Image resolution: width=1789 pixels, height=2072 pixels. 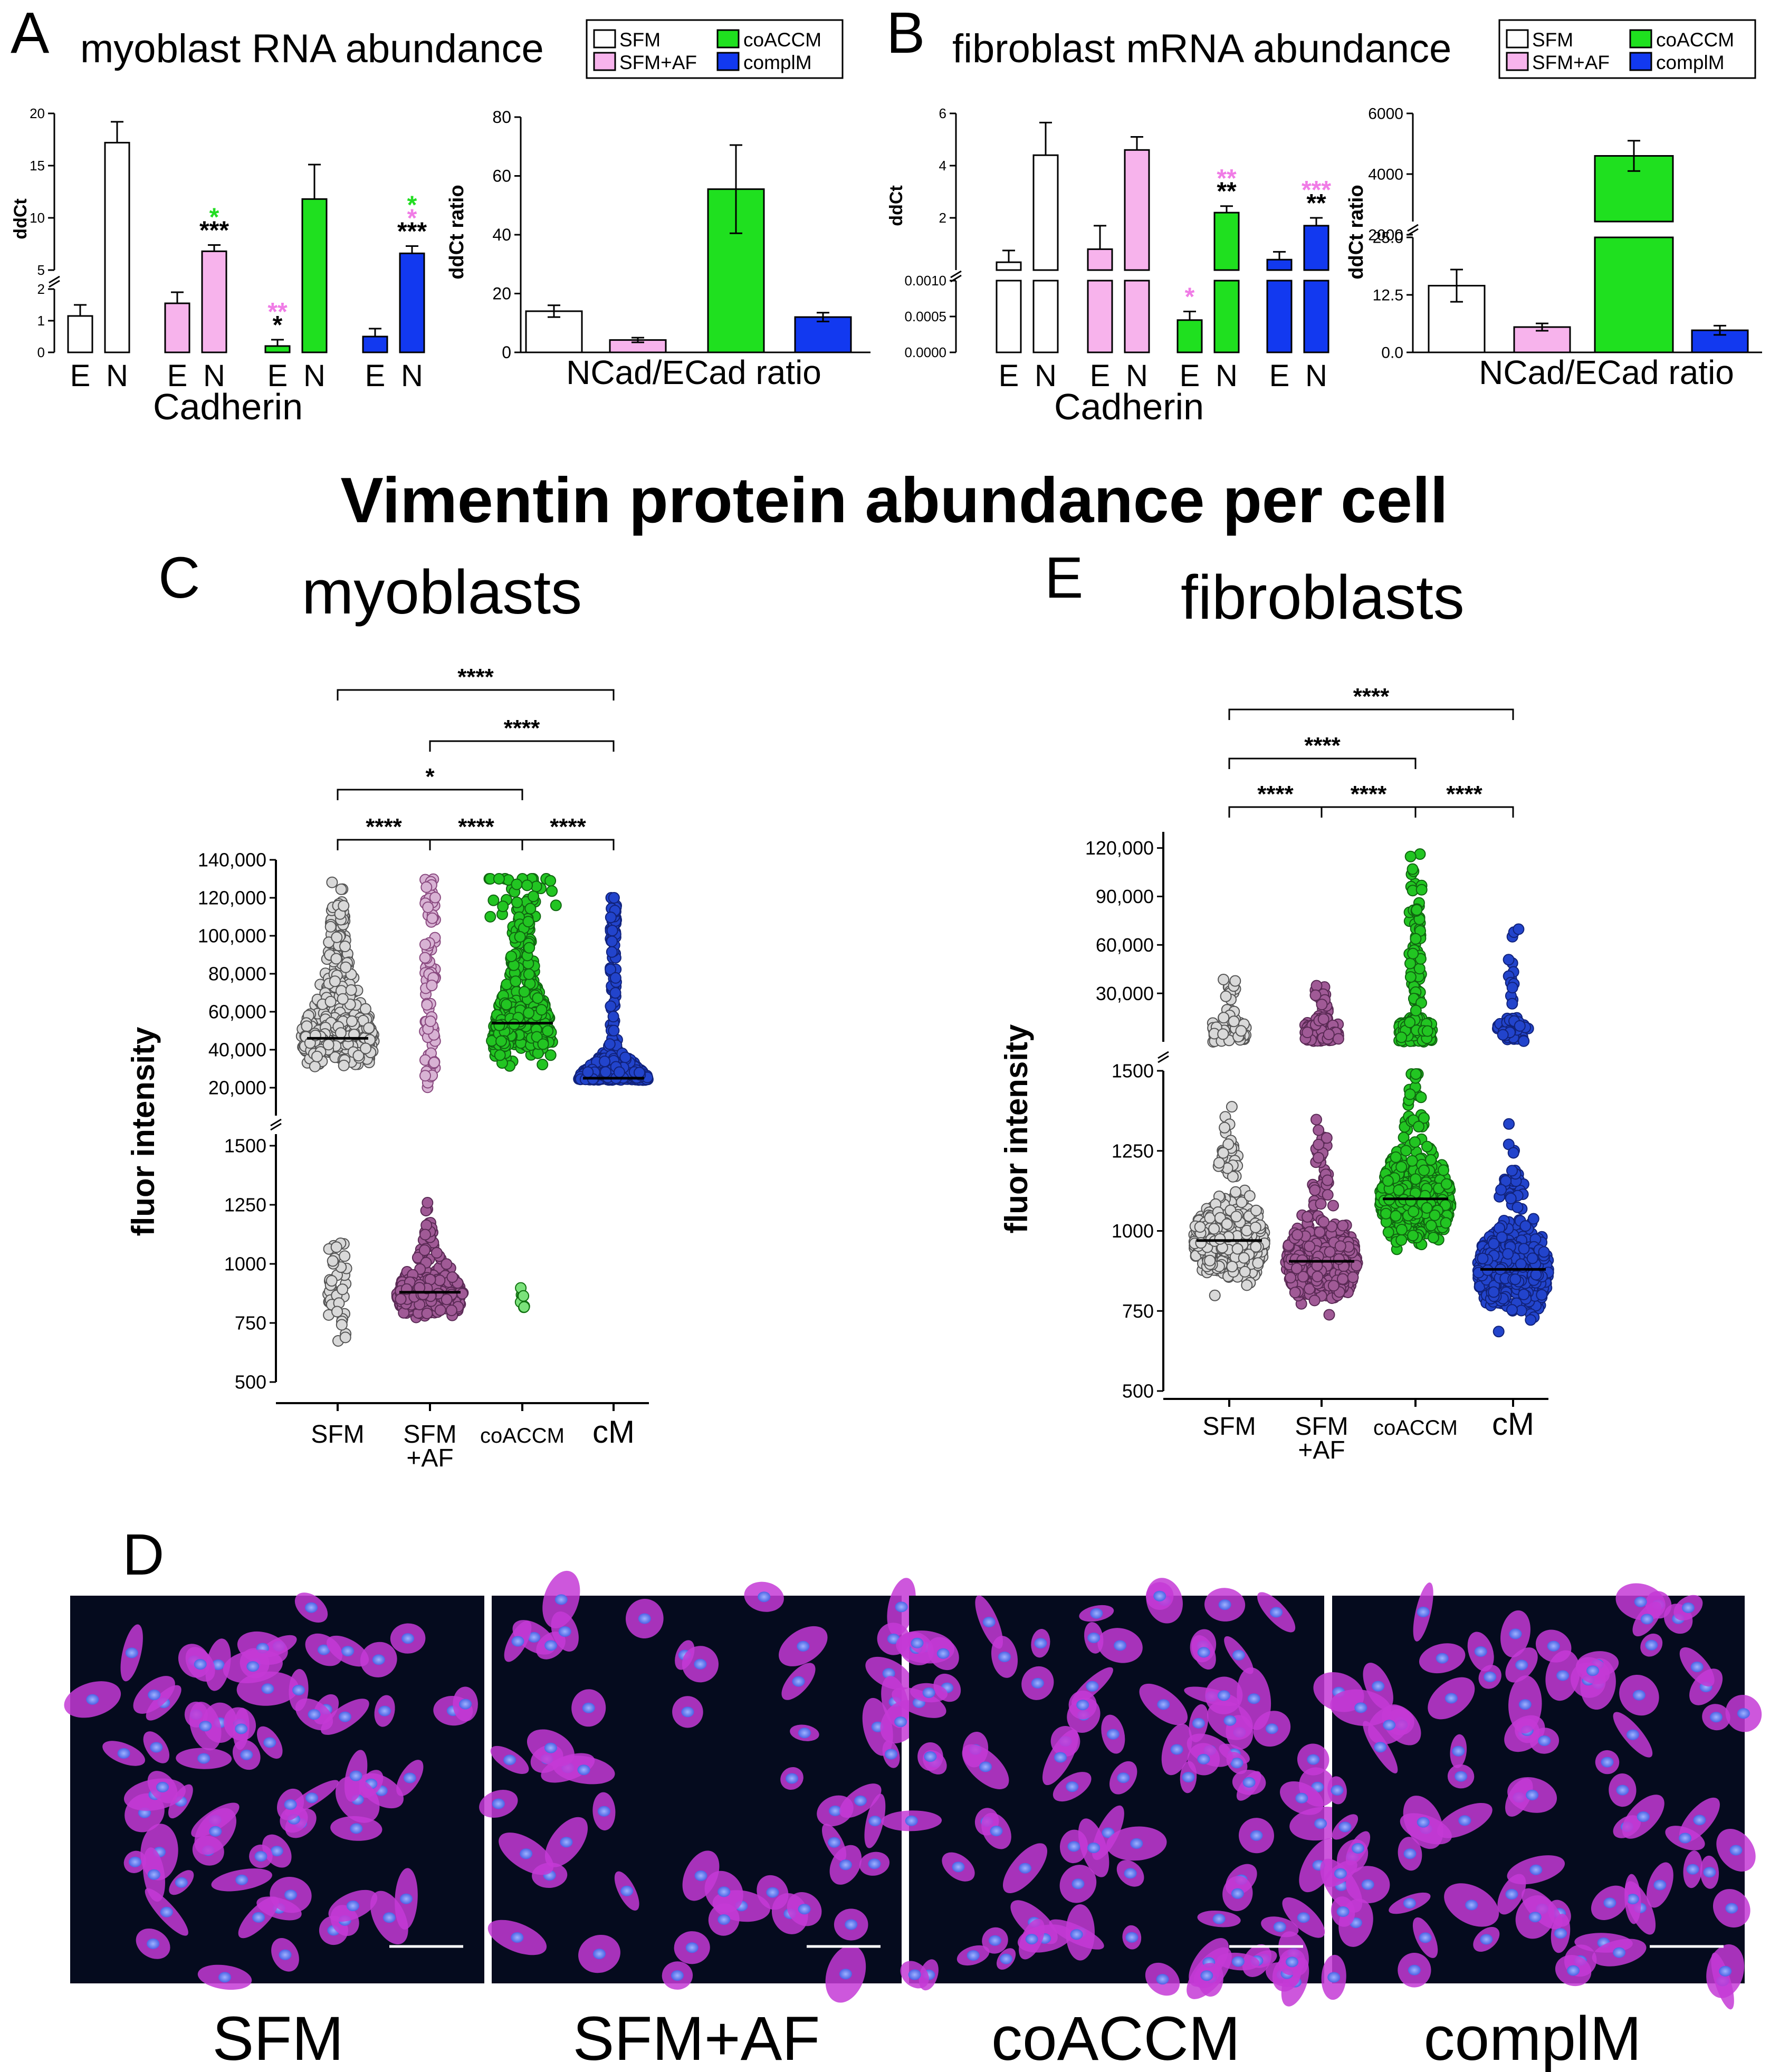 I want to click on panel-letter-a: A, so click(x=30, y=33).